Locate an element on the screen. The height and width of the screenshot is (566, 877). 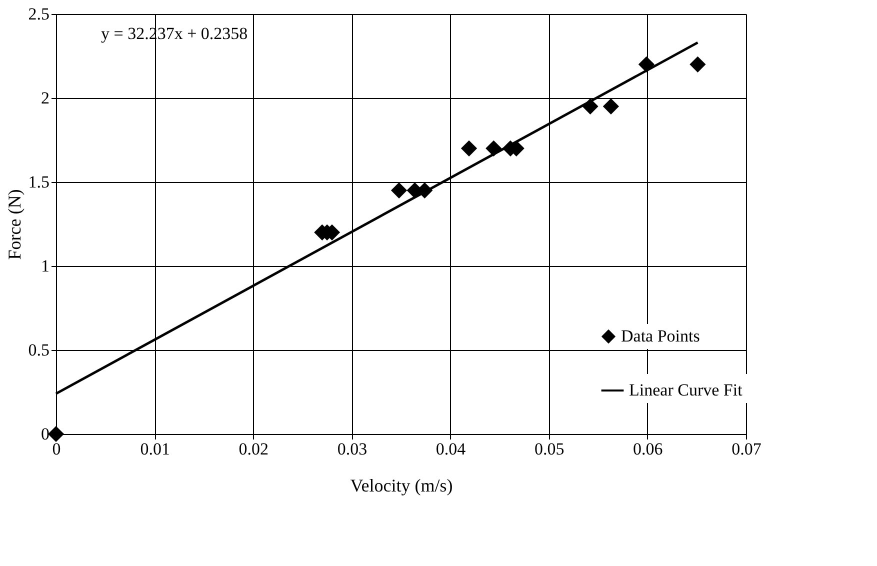
legend-label: Data Points is located at coordinates (660, 336).